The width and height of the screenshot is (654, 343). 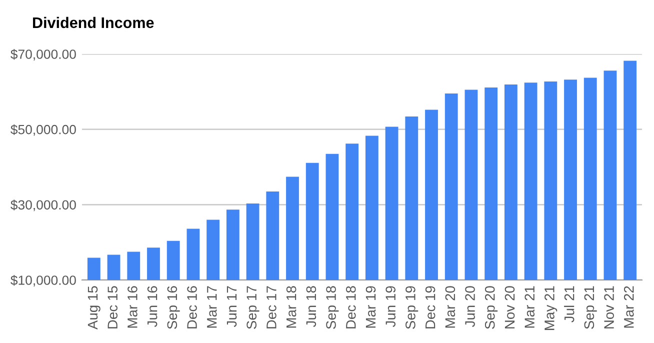 What do you see at coordinates (113, 307) in the screenshot?
I see `x-tick-label: Dec 15` at bounding box center [113, 307].